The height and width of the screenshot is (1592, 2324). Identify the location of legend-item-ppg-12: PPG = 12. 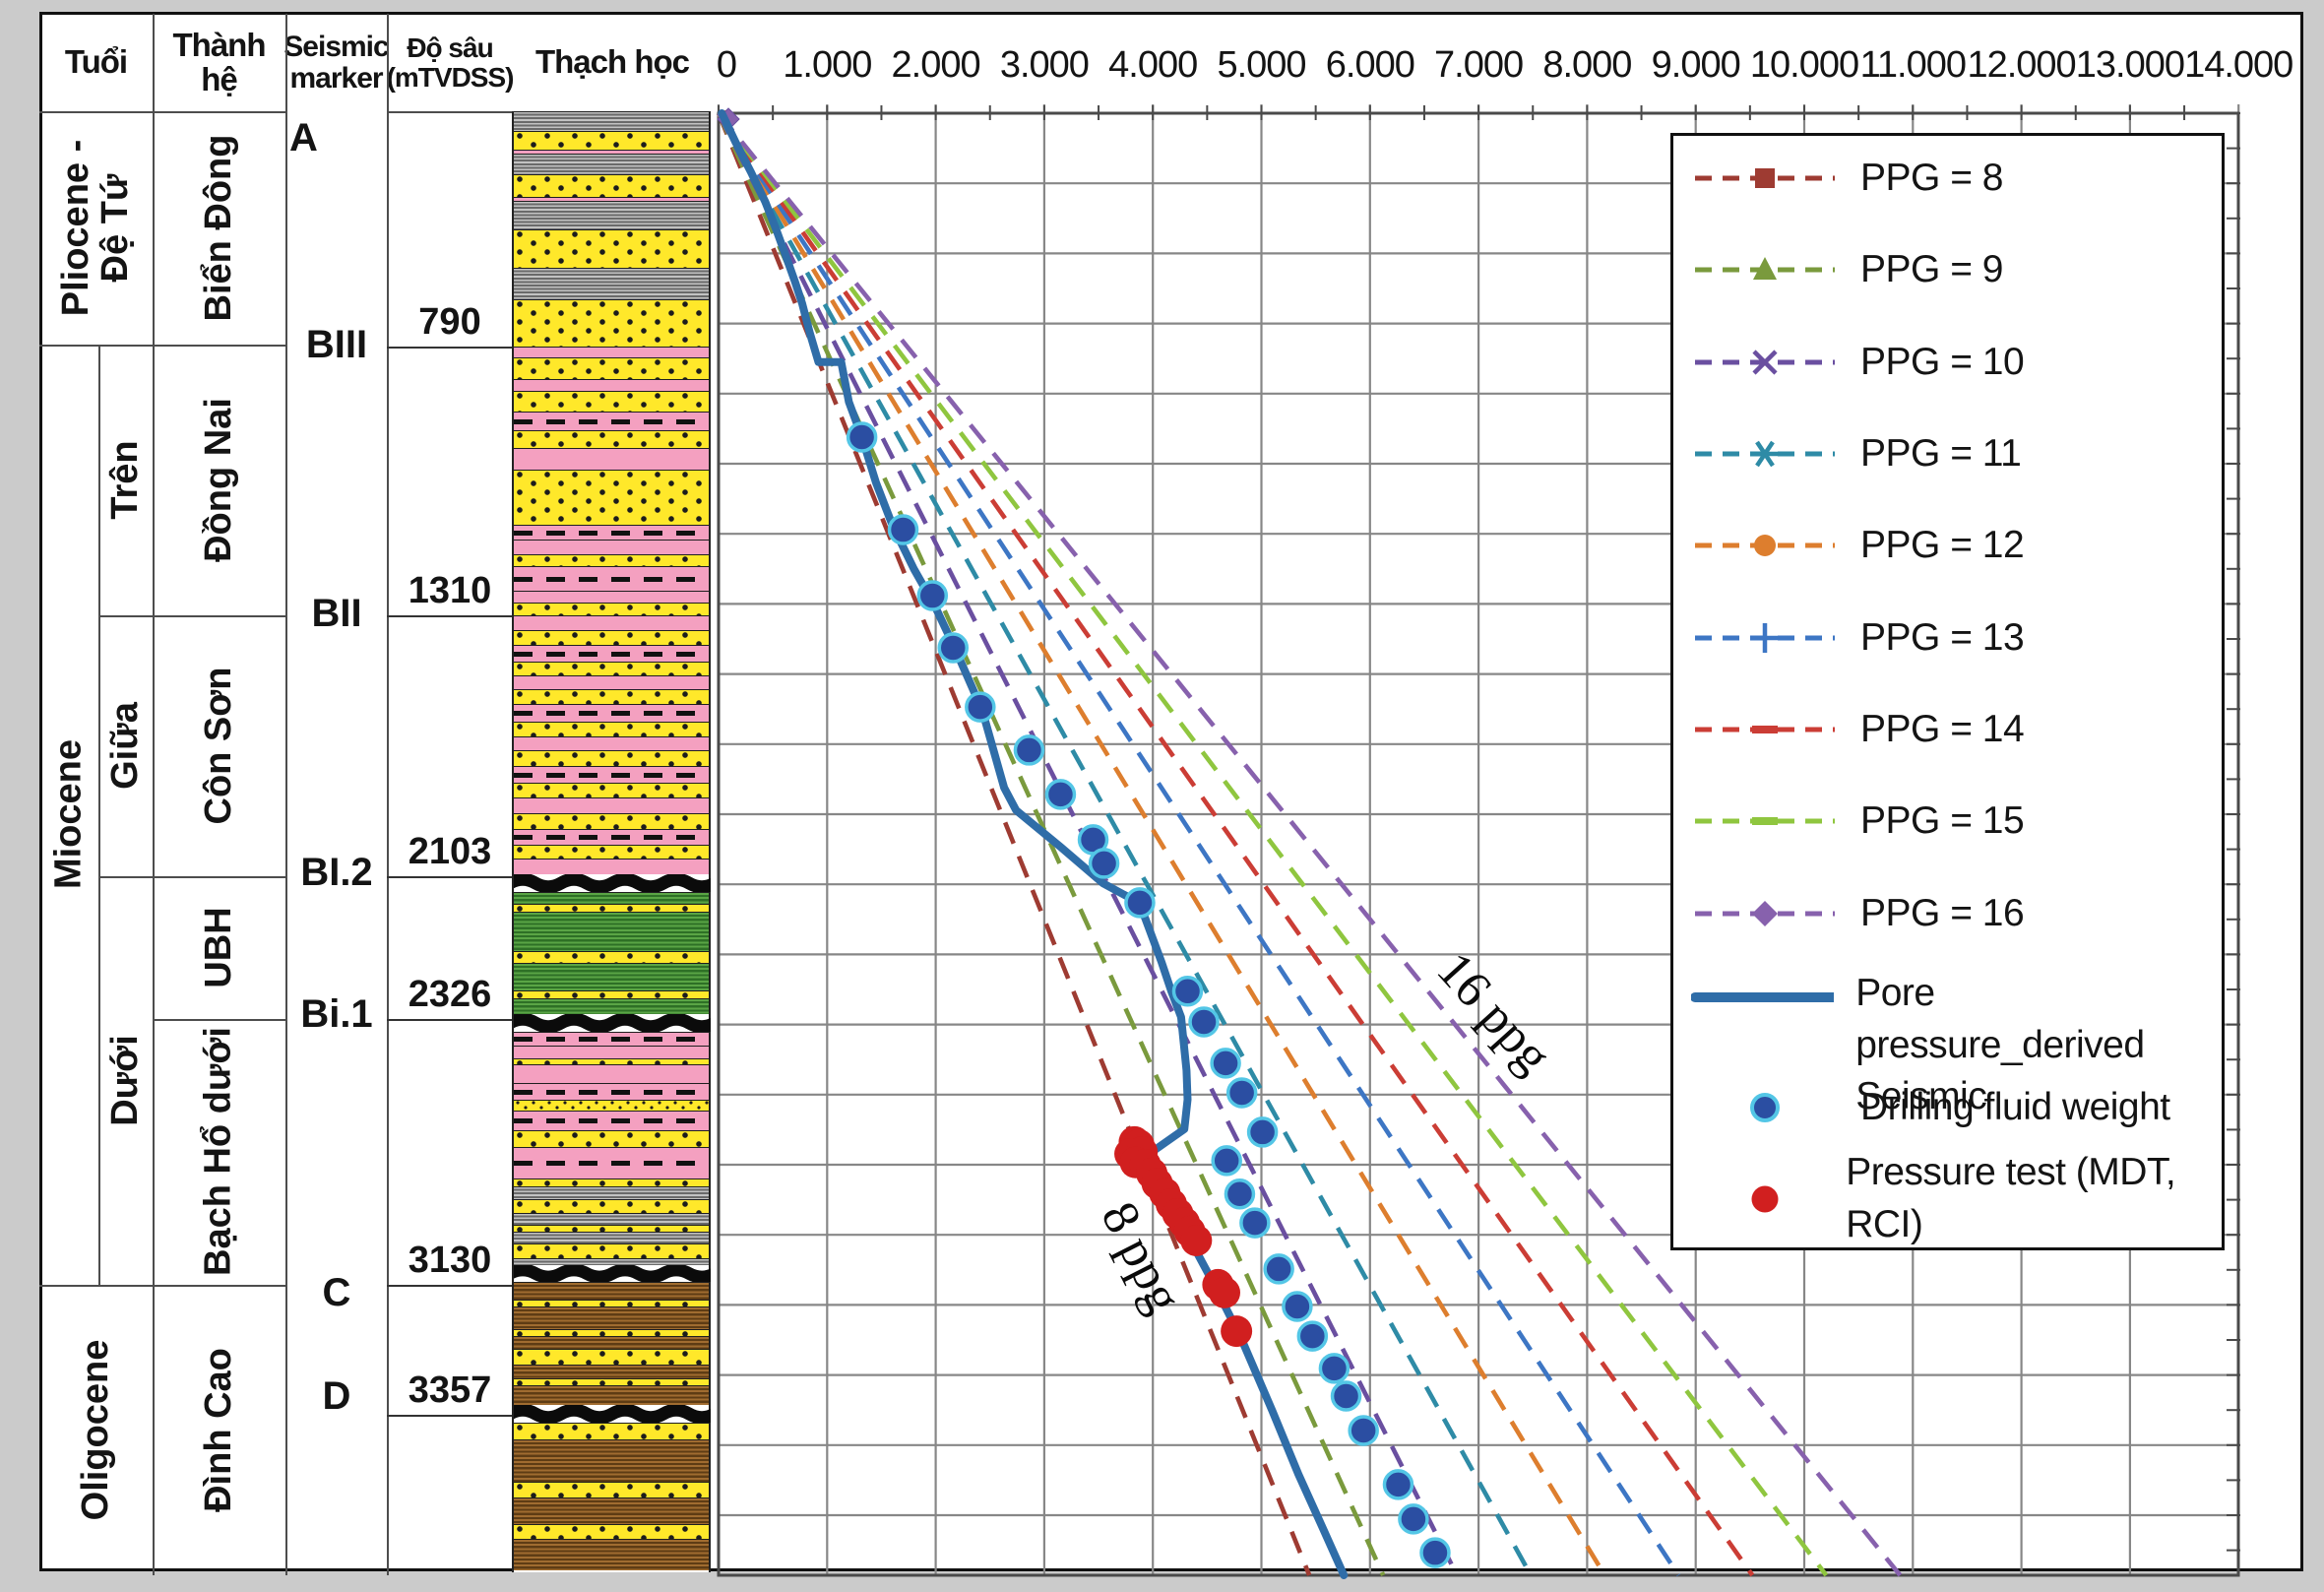
(1858, 545).